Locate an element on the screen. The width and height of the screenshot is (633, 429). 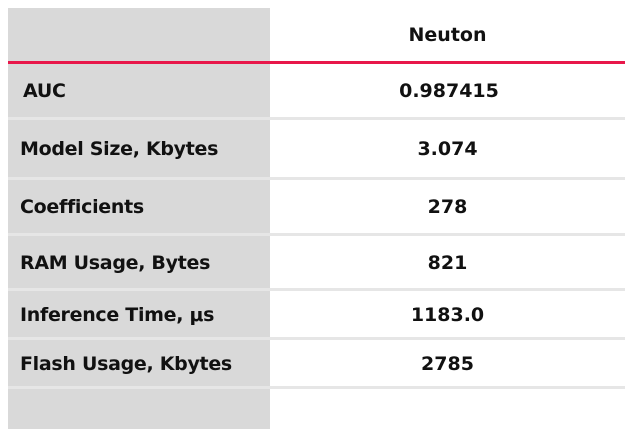
row-value: 278 is located at coordinates (447, 207).